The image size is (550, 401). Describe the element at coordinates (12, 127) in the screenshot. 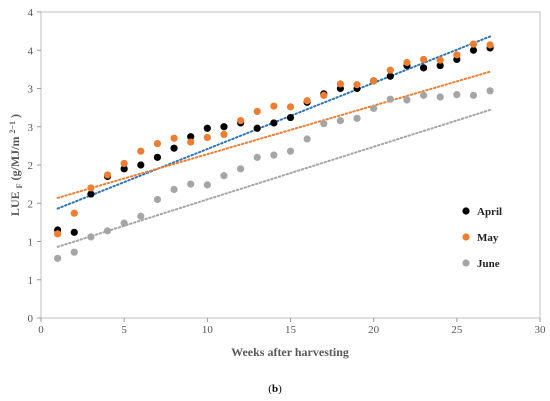

I see `y-axis-title-superscript: 2−1` at that location.